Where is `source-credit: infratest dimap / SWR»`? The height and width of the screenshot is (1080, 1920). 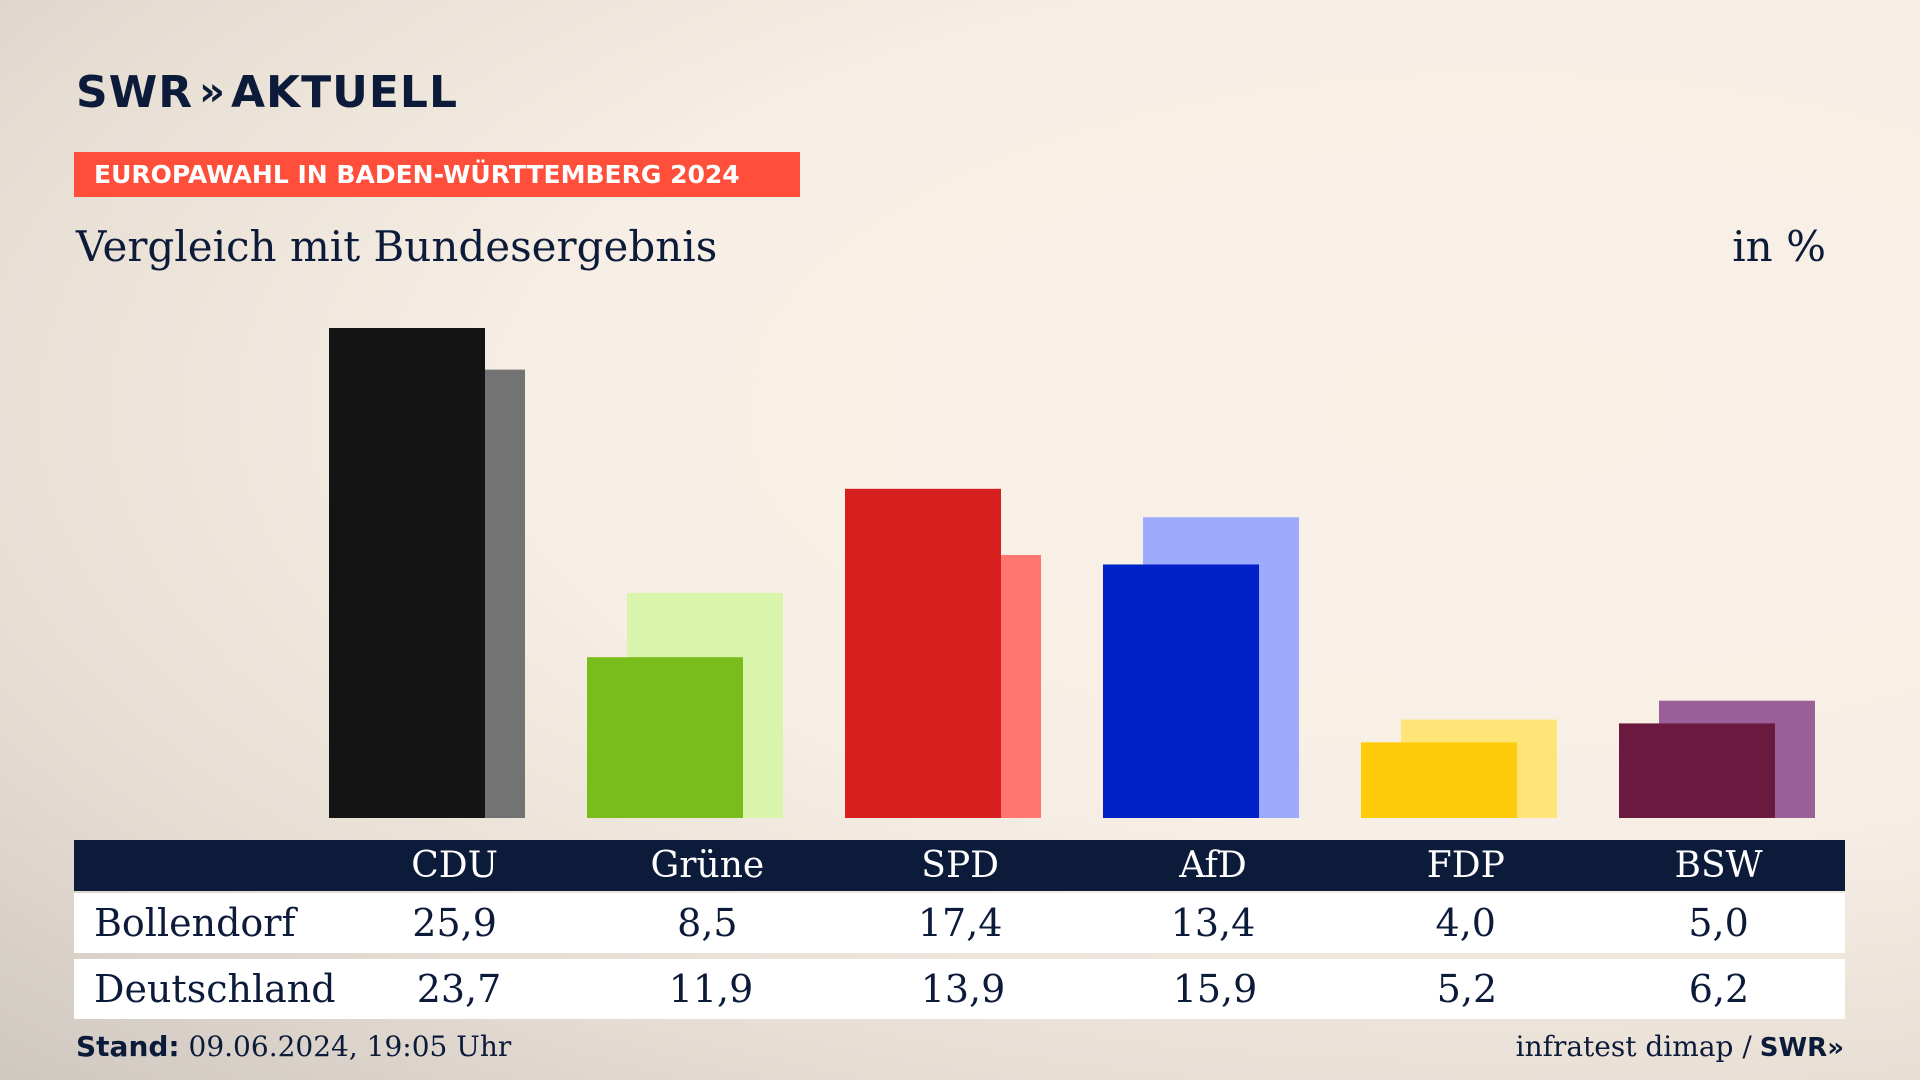 source-credit: infratest dimap / SWR» is located at coordinates (1680, 1046).